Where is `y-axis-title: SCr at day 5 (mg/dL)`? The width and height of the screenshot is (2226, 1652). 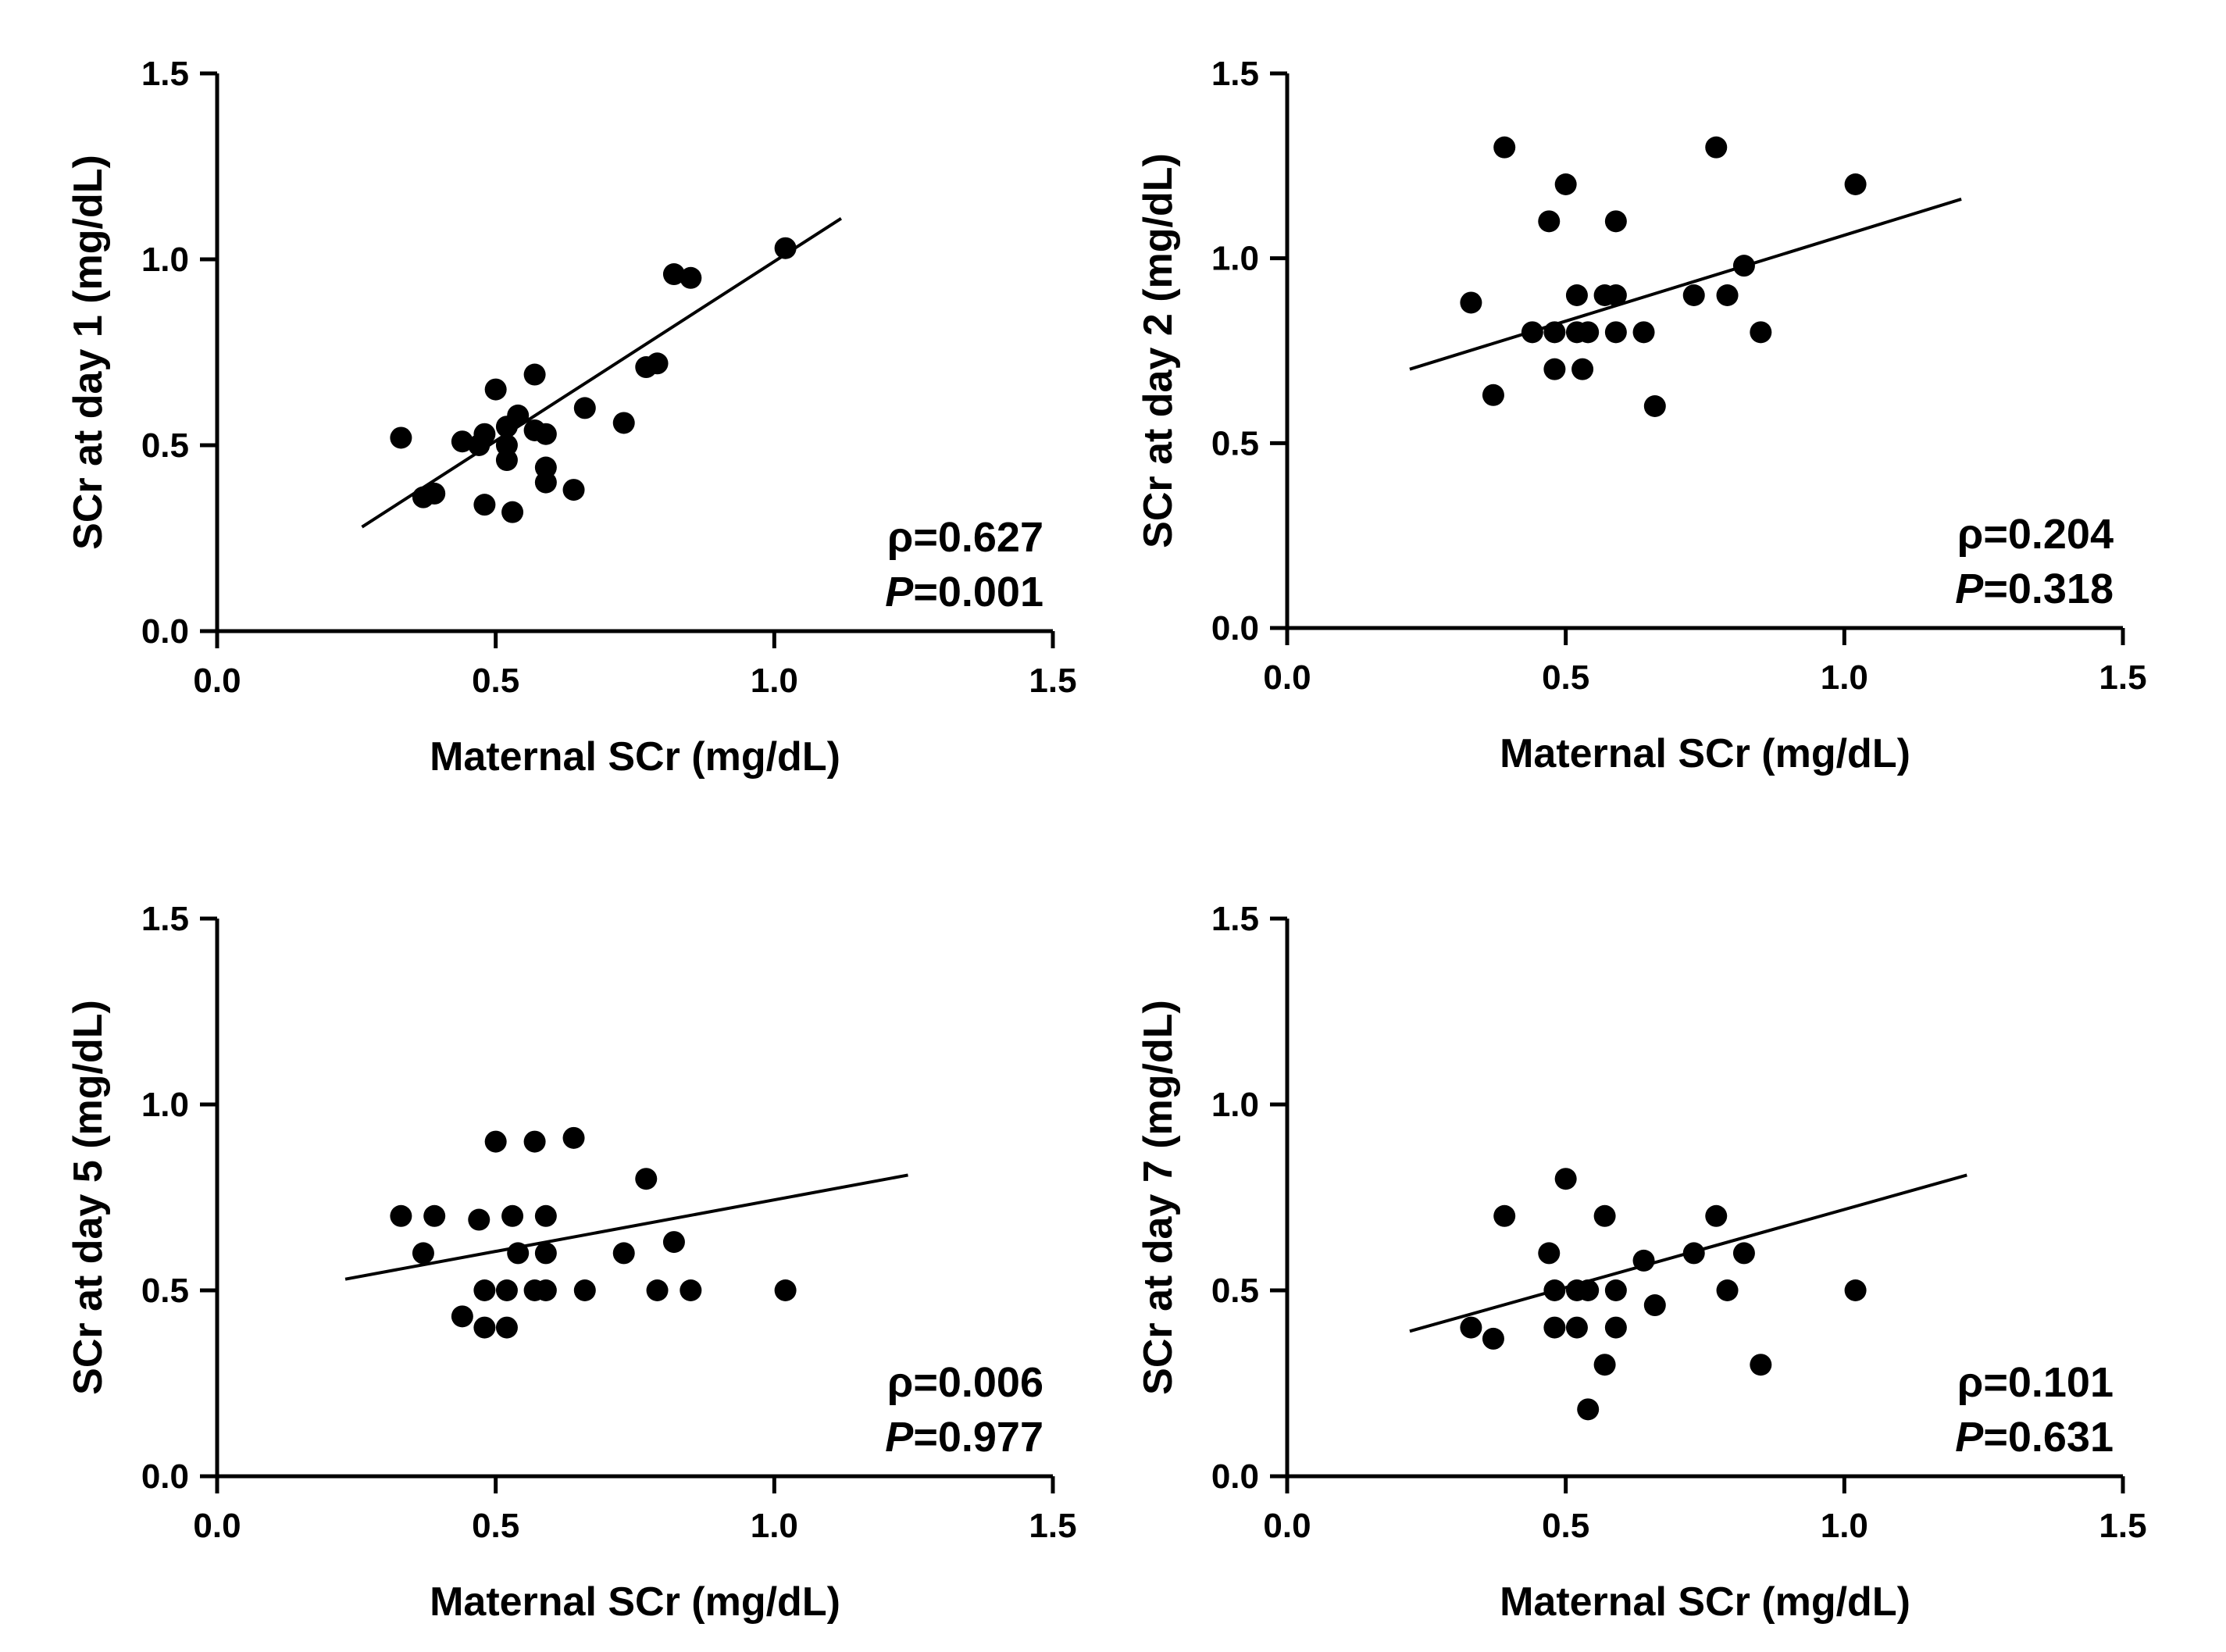 y-axis-title: SCr at day 5 (mg/dL) is located at coordinates (88, 1197).